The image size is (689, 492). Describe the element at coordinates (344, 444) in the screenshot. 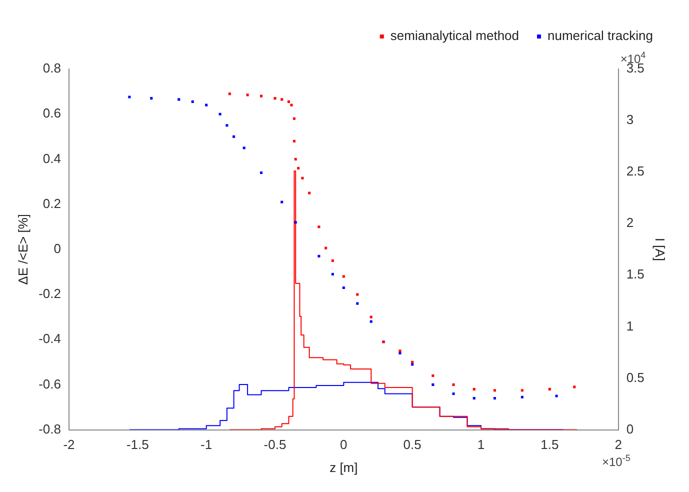

I see `x-tick-label: 0` at that location.